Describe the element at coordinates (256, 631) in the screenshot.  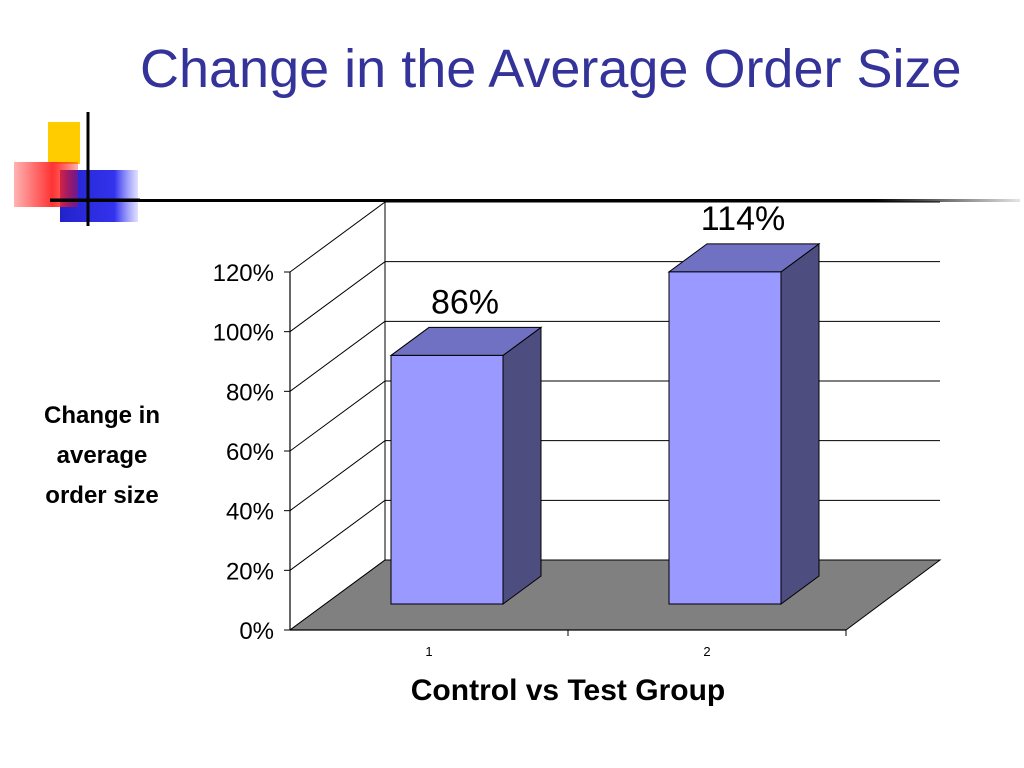
I see `y-tick-label: 0%` at that location.